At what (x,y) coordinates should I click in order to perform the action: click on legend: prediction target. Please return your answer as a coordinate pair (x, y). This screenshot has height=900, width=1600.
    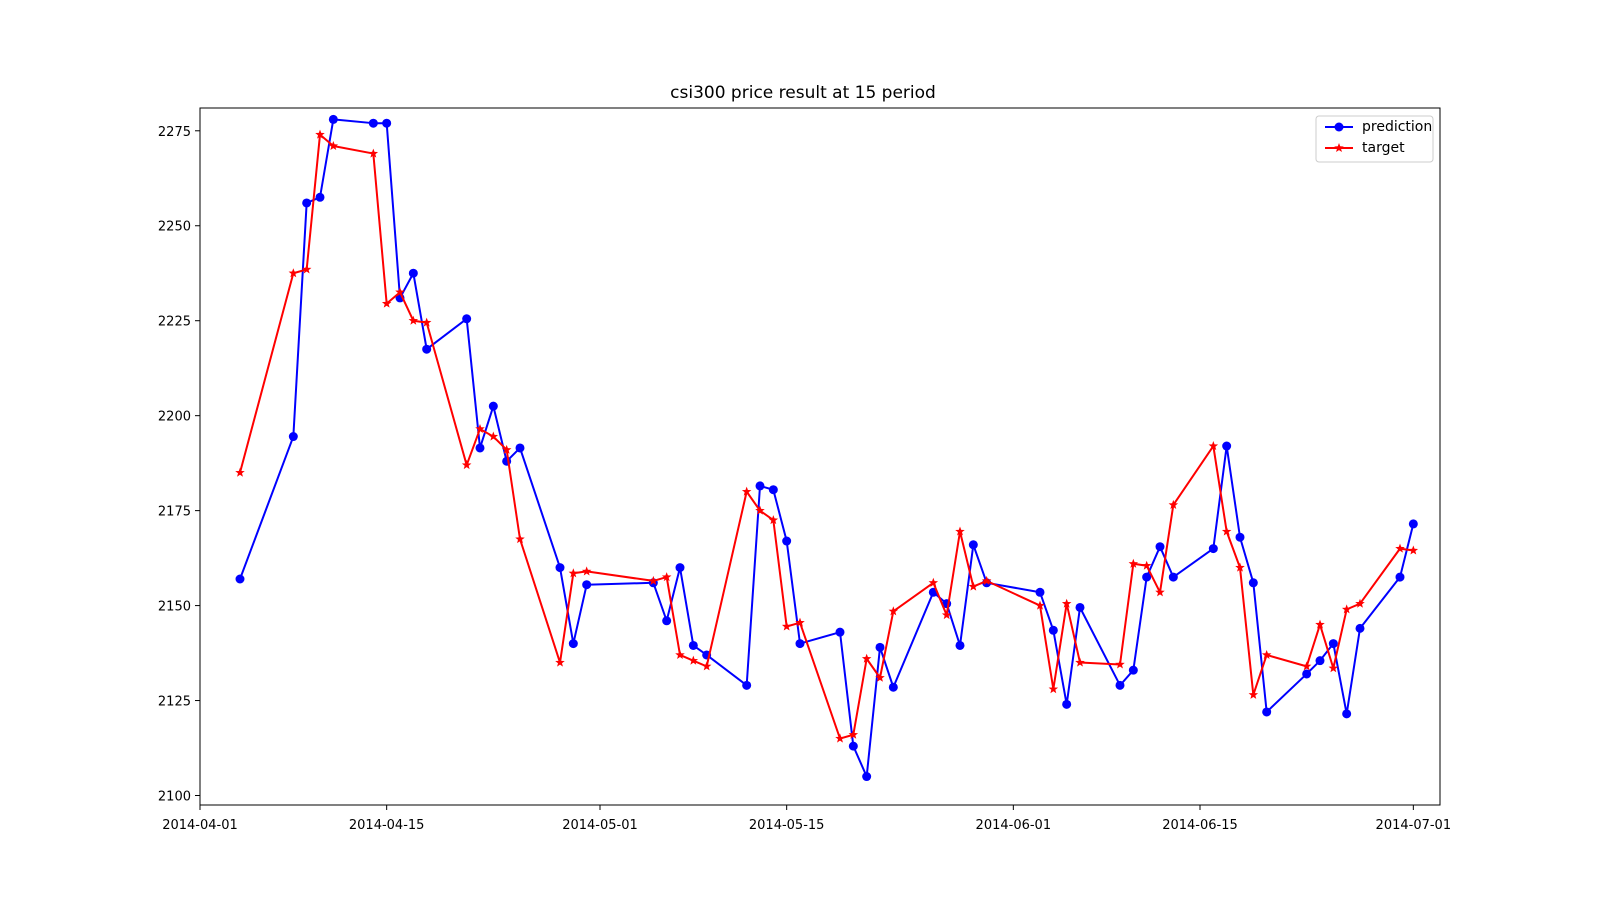
    Looking at the image, I should click on (1374, 139).